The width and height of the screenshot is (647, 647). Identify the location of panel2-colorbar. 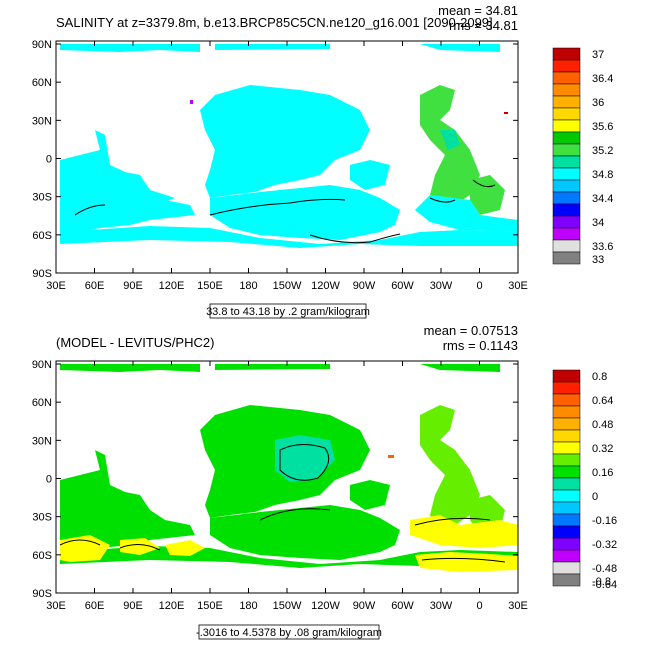
(566, 478).